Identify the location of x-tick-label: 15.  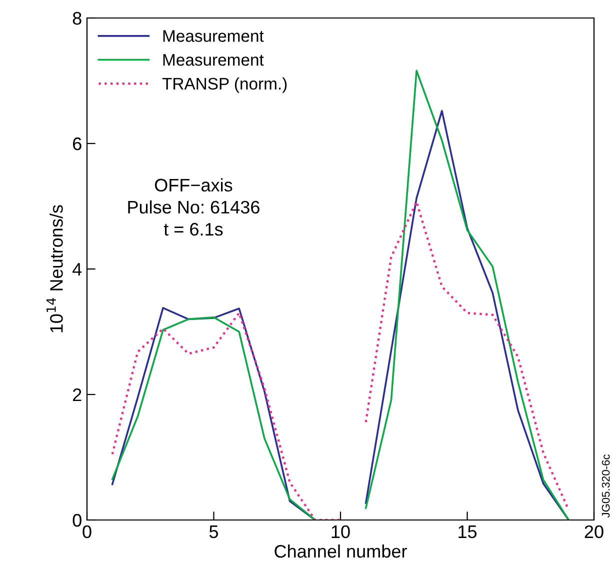
(467, 532).